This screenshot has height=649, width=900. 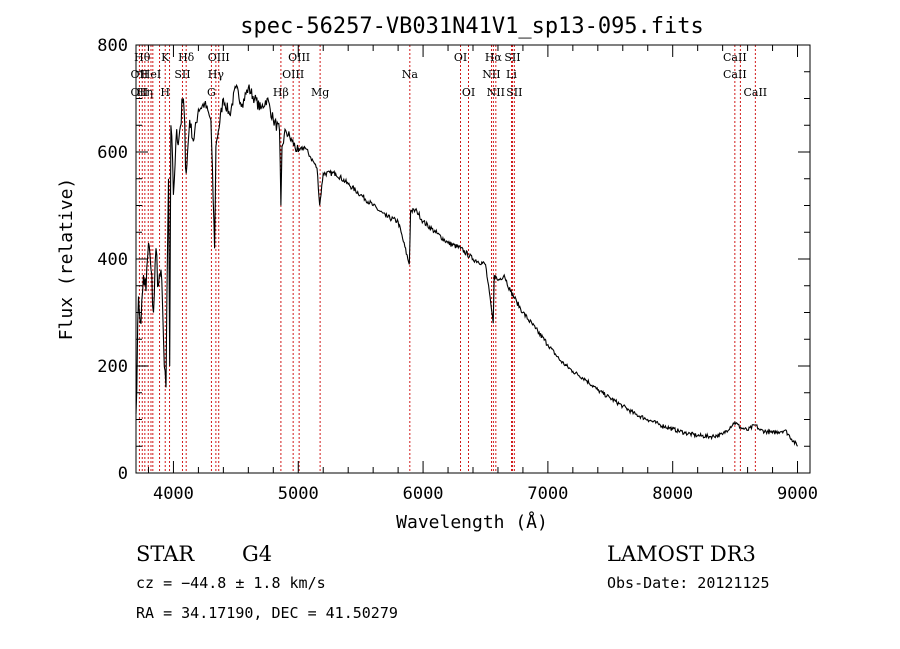 I want to click on chart-title: spec-56257-VB031N41V1_sp13-095.fits, so click(x=472, y=26).